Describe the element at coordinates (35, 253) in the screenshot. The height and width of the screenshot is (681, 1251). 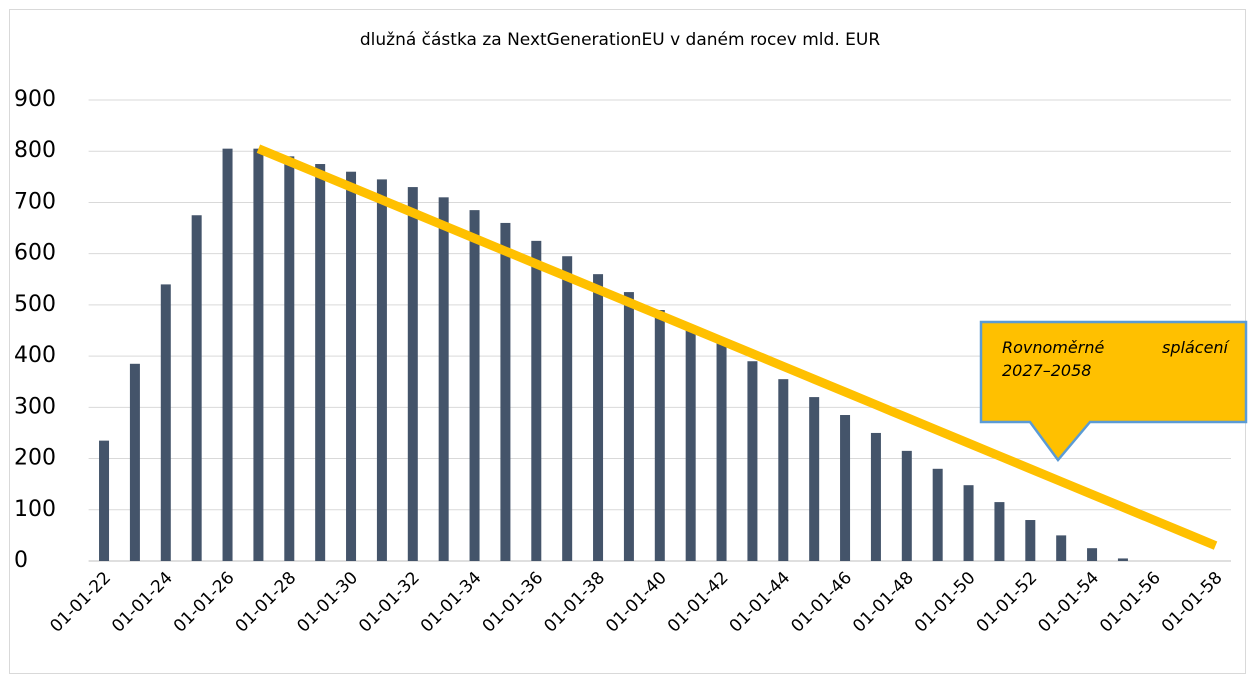
I see `y-tick-label: 600` at that location.